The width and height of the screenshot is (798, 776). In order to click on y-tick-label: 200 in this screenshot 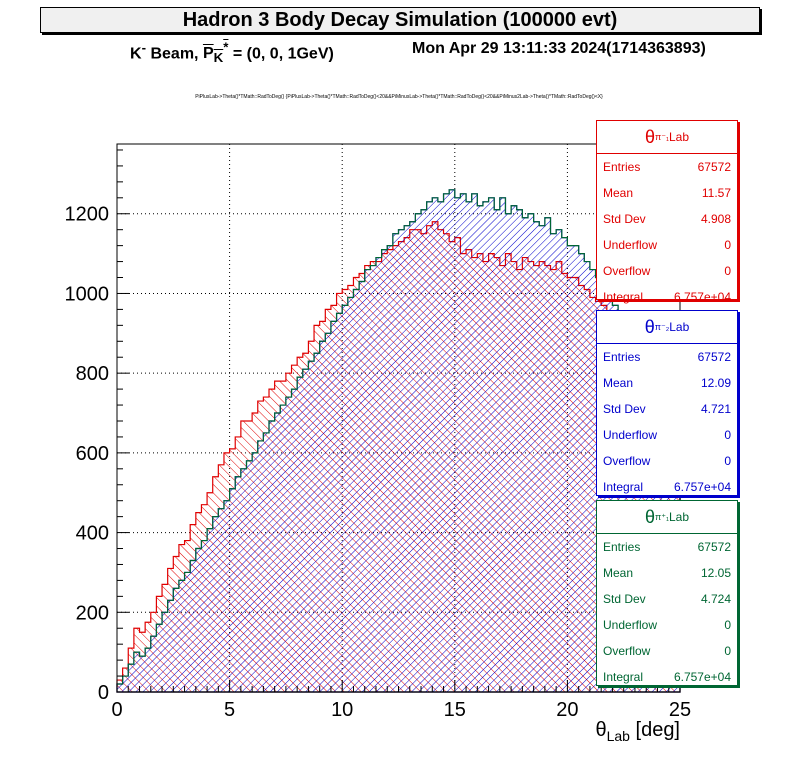, I will do `click(92, 613)`.